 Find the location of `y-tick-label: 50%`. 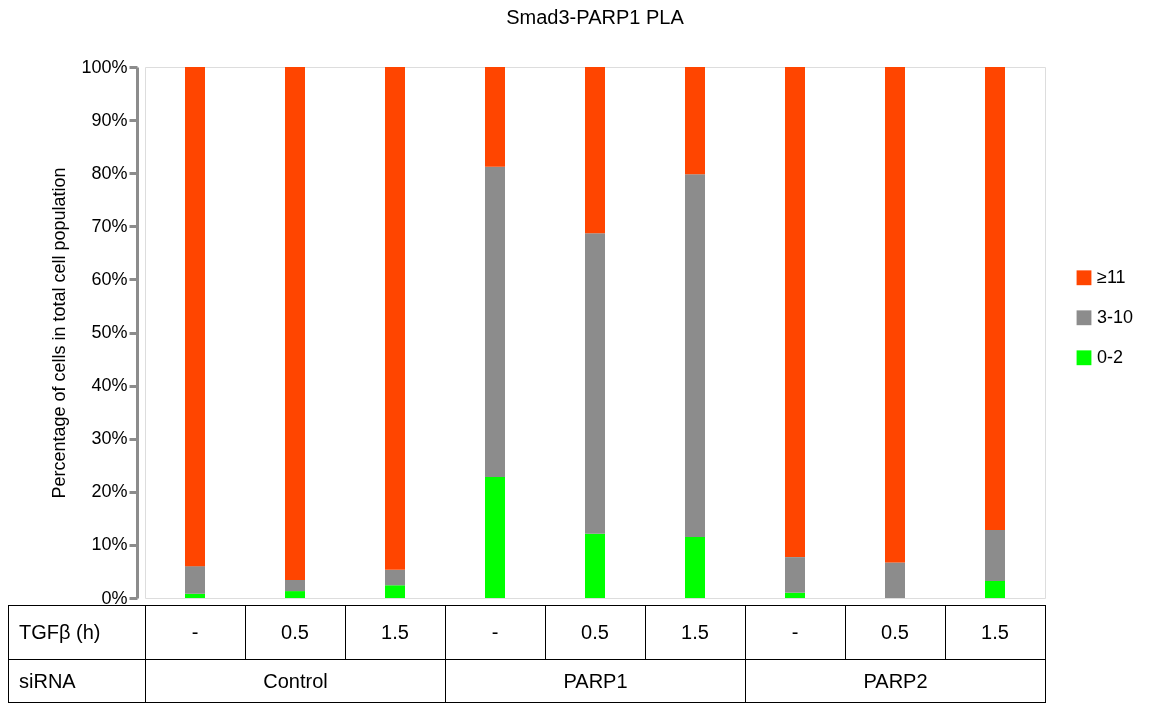

y-tick-label: 50% is located at coordinates (109, 332).